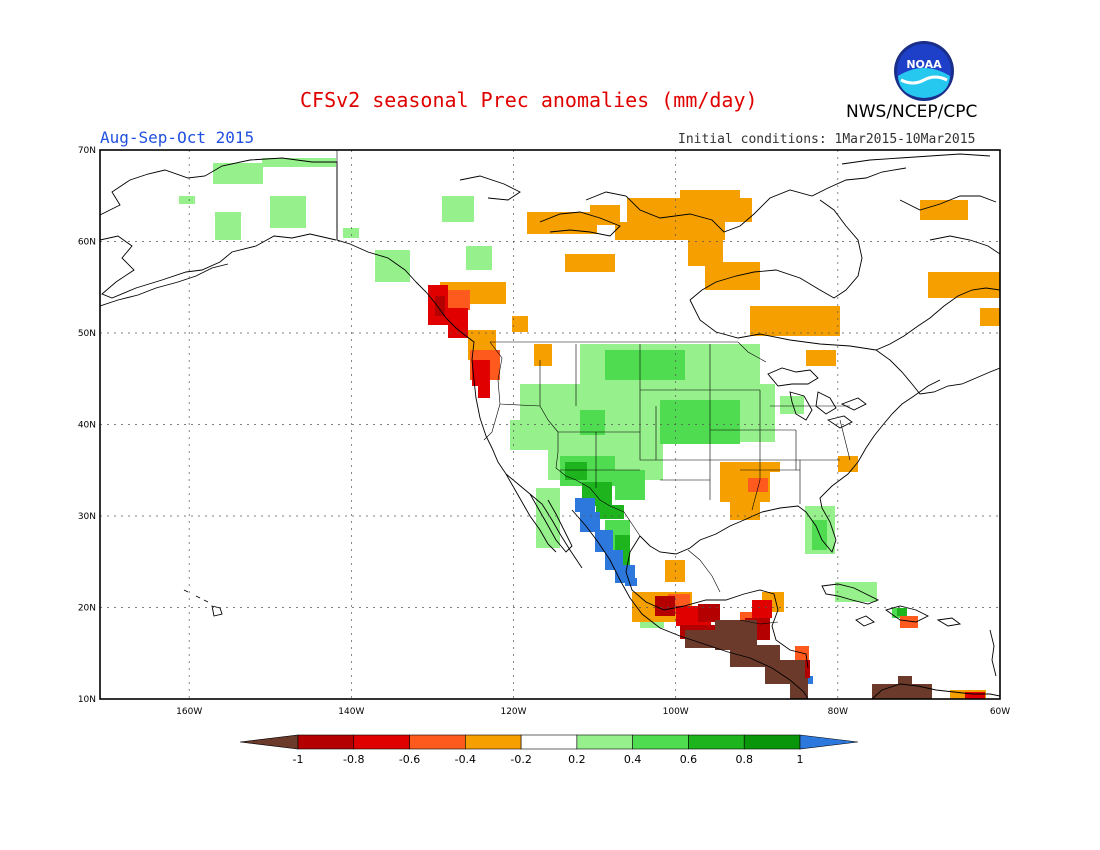 This screenshot has height=850, width=1100. I want to click on lon-tick-label: 60W, so click(1000, 712).